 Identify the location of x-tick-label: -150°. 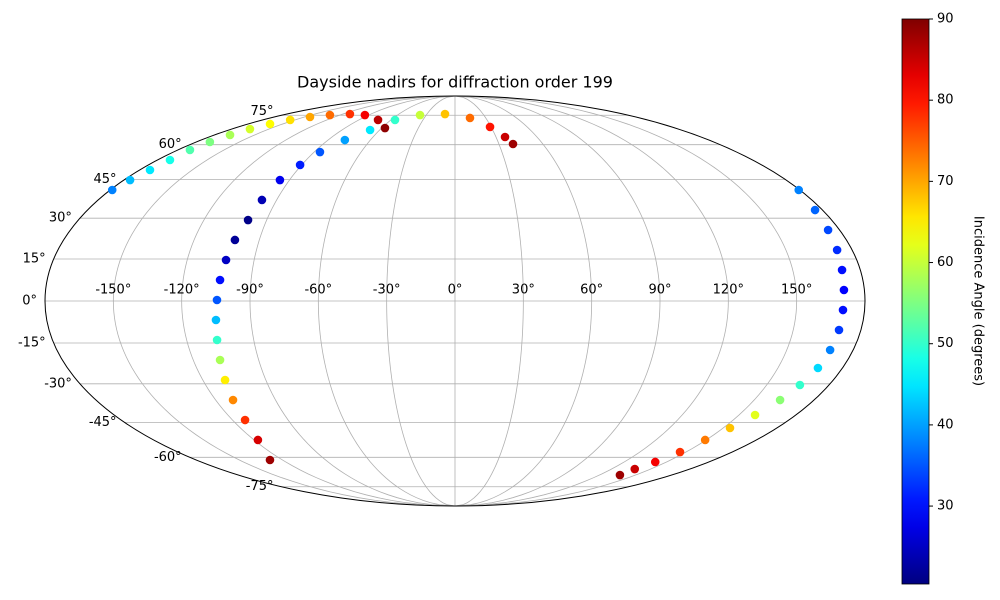
(113, 290).